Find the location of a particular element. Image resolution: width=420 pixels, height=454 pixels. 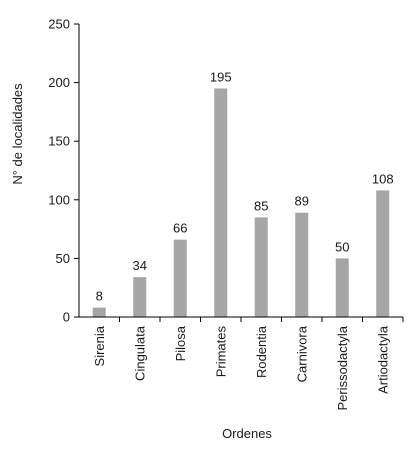

bar-carnivora is located at coordinates (302, 264).